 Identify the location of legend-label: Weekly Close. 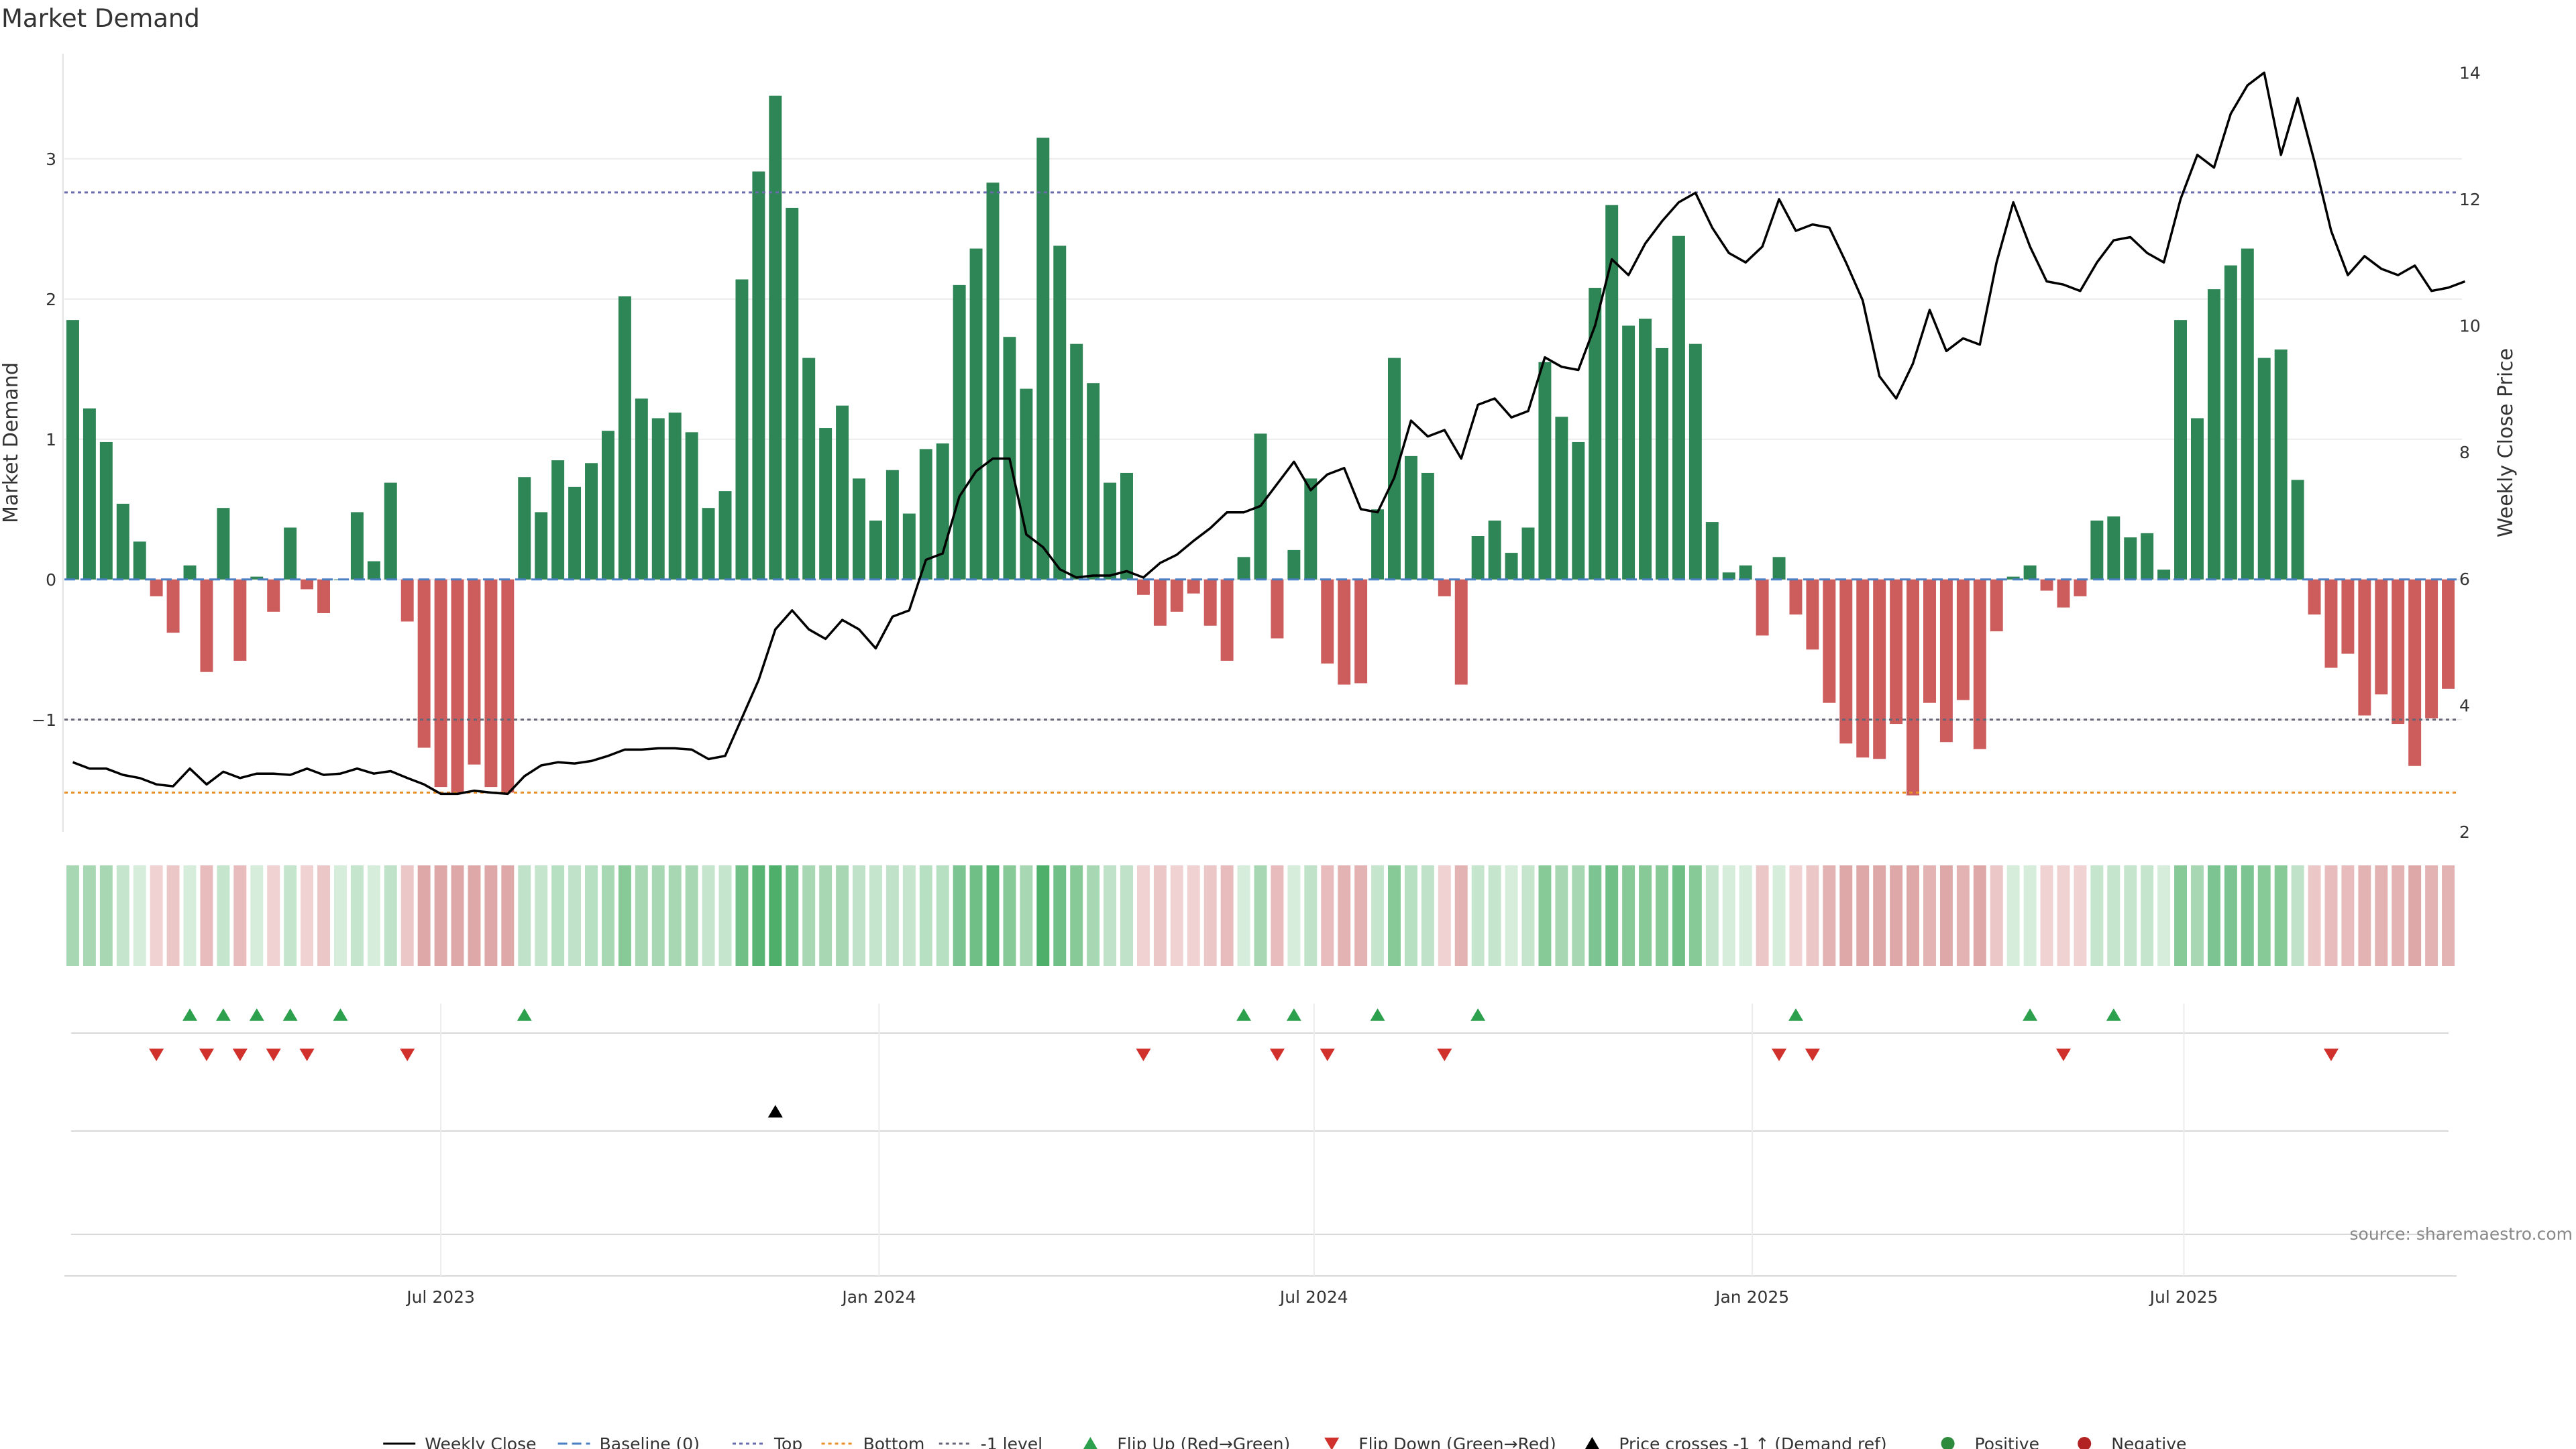
(480, 1441).